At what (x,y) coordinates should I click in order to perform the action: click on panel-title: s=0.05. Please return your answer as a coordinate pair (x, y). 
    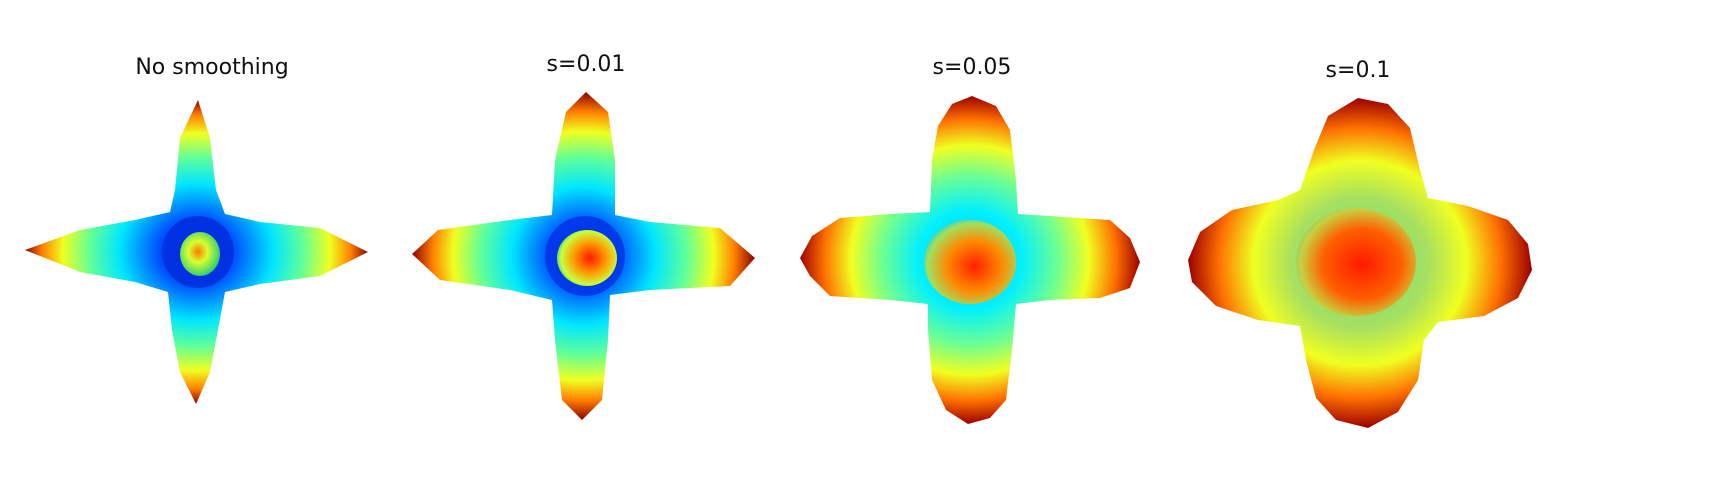
    Looking at the image, I should click on (972, 67).